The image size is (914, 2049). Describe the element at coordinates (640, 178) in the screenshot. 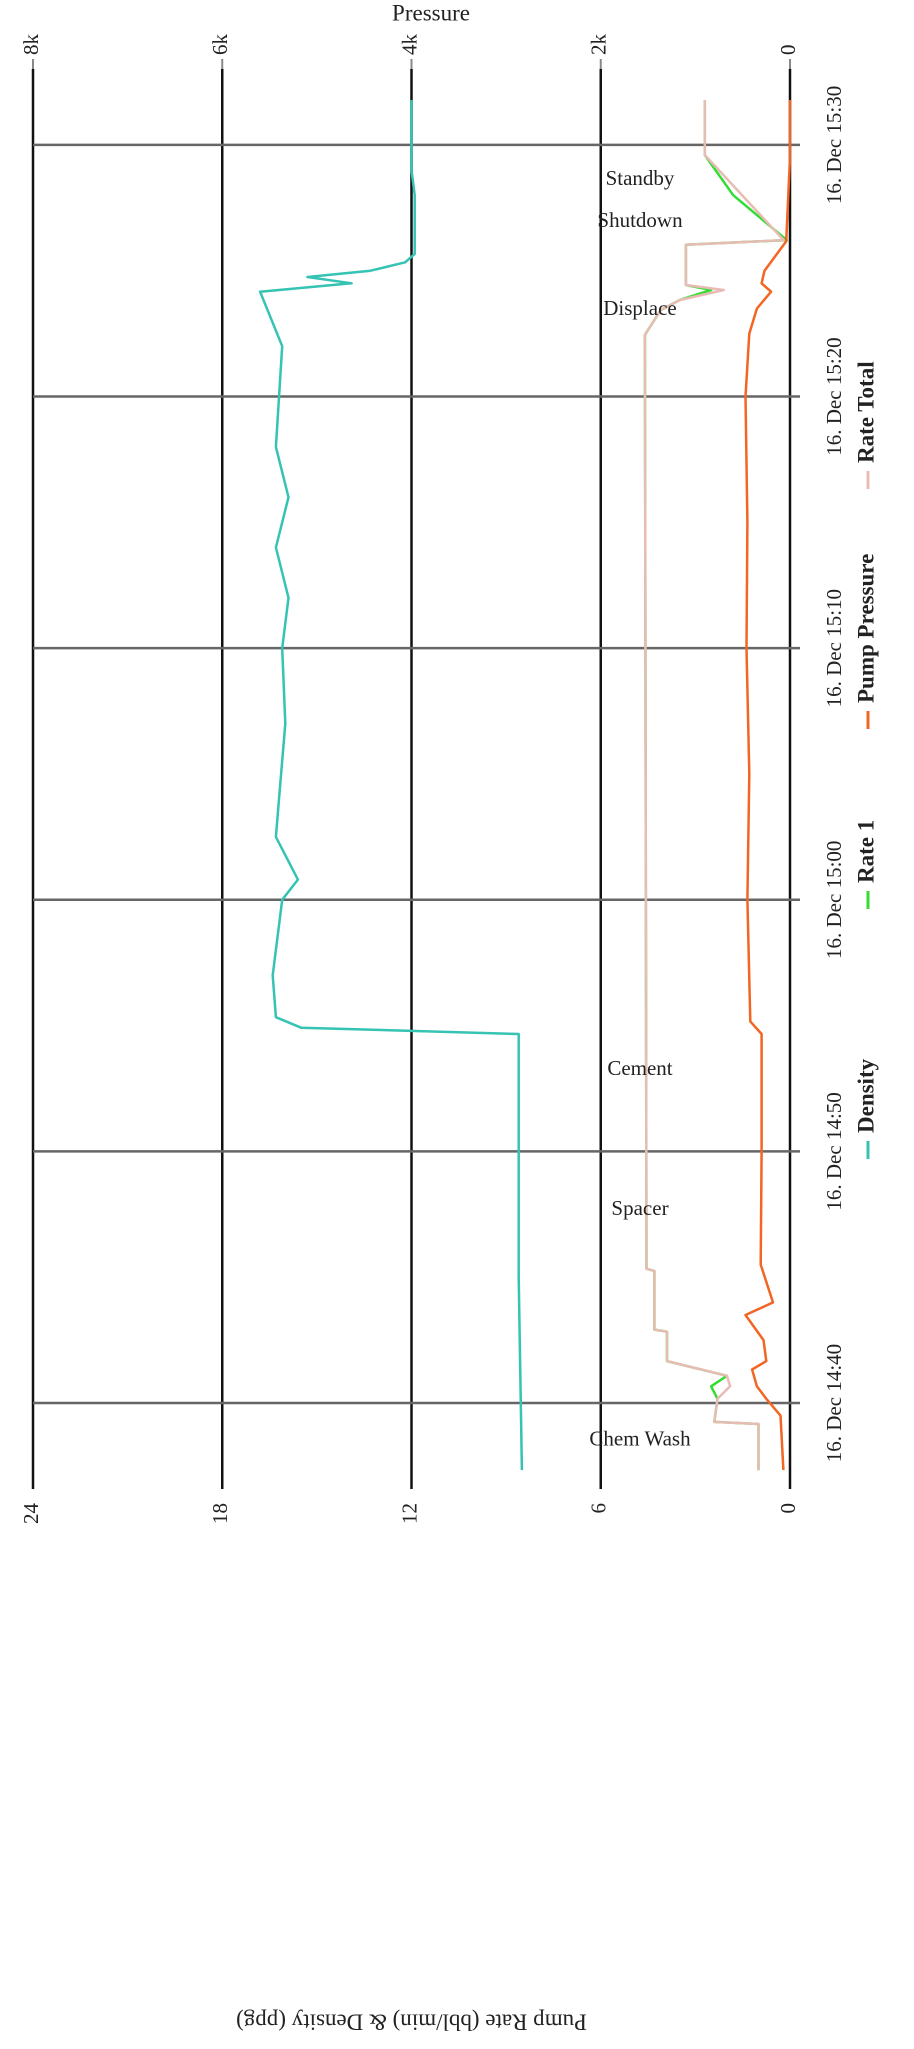

I see `annotation: Standby` at that location.